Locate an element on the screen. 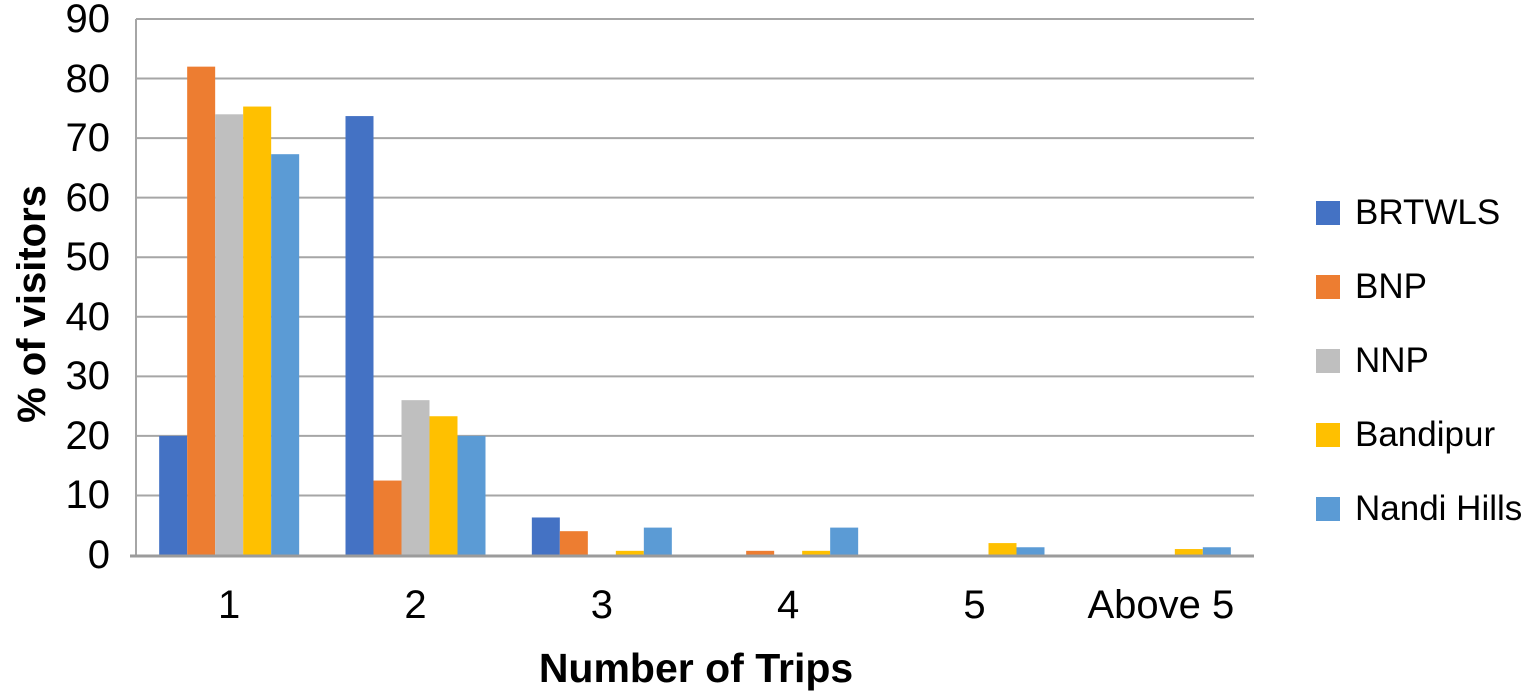 Image resolution: width=1535 pixels, height=697 pixels. legend-item-bandipur: Bandipur is located at coordinates (1419, 434).